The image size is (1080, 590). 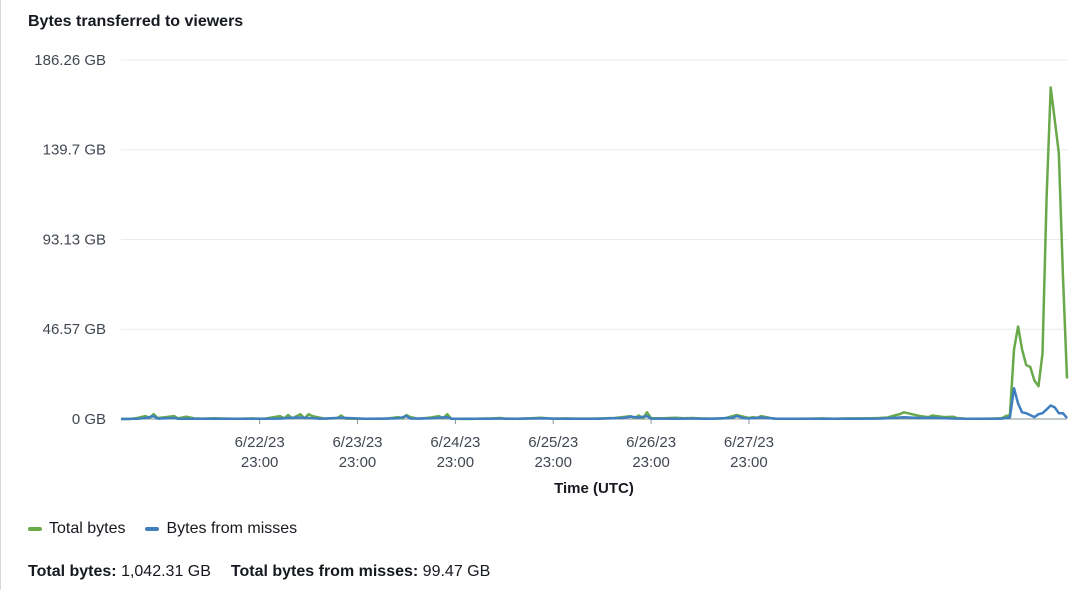 I want to click on x-tick-label: 6/26/23, so click(x=651, y=442).